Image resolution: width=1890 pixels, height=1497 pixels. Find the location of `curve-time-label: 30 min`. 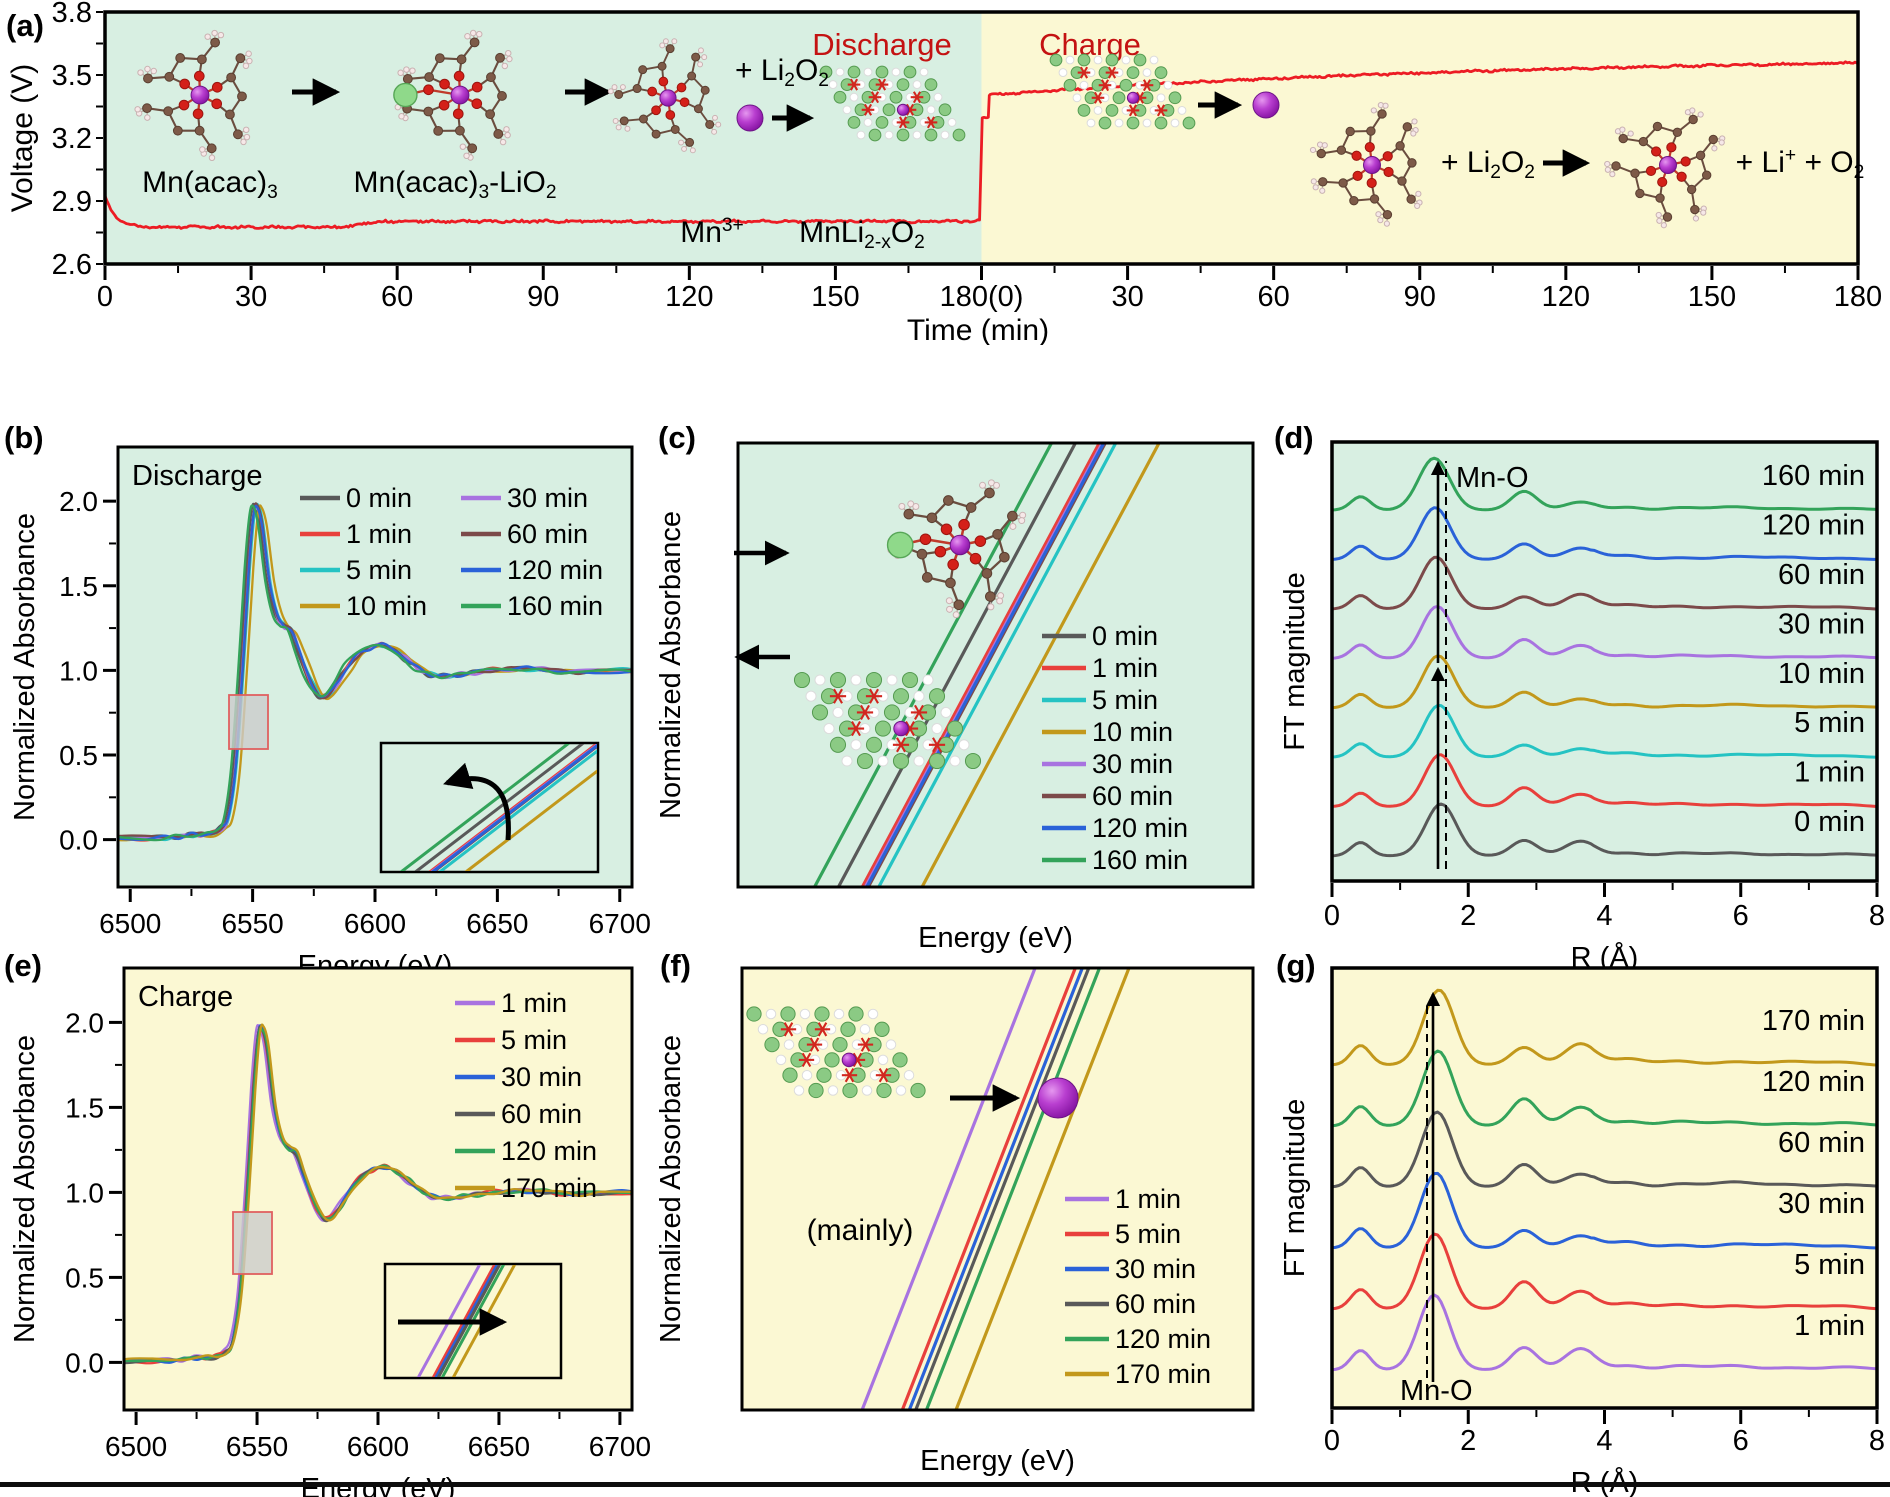

curve-time-label: 30 min is located at coordinates (1821, 624).